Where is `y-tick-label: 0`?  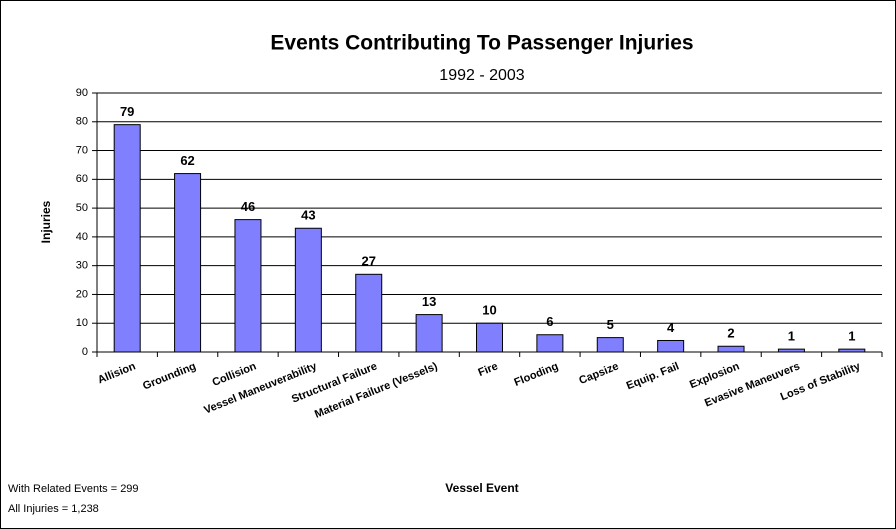 y-tick-label: 0 is located at coordinates (85, 352).